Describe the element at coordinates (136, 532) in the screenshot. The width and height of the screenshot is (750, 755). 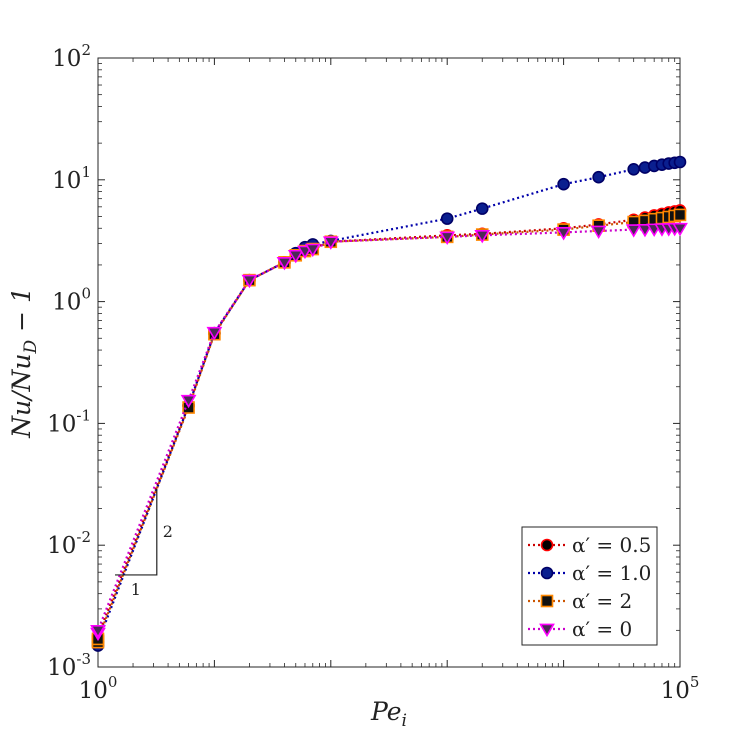
I see `slope-triangle` at that location.